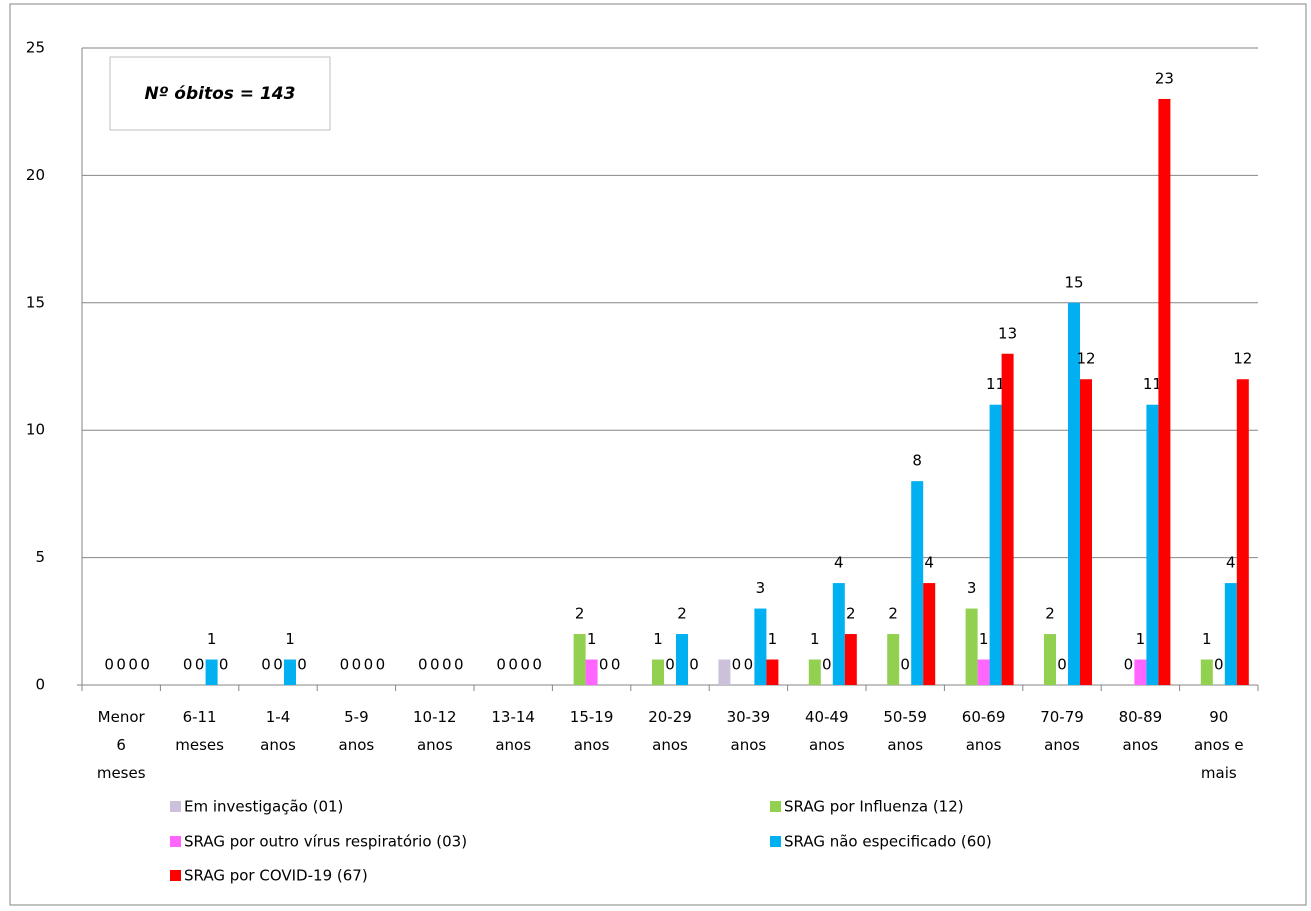  I want to click on legend-label: SRAG por outro vírus respiratório (03), so click(325, 842).